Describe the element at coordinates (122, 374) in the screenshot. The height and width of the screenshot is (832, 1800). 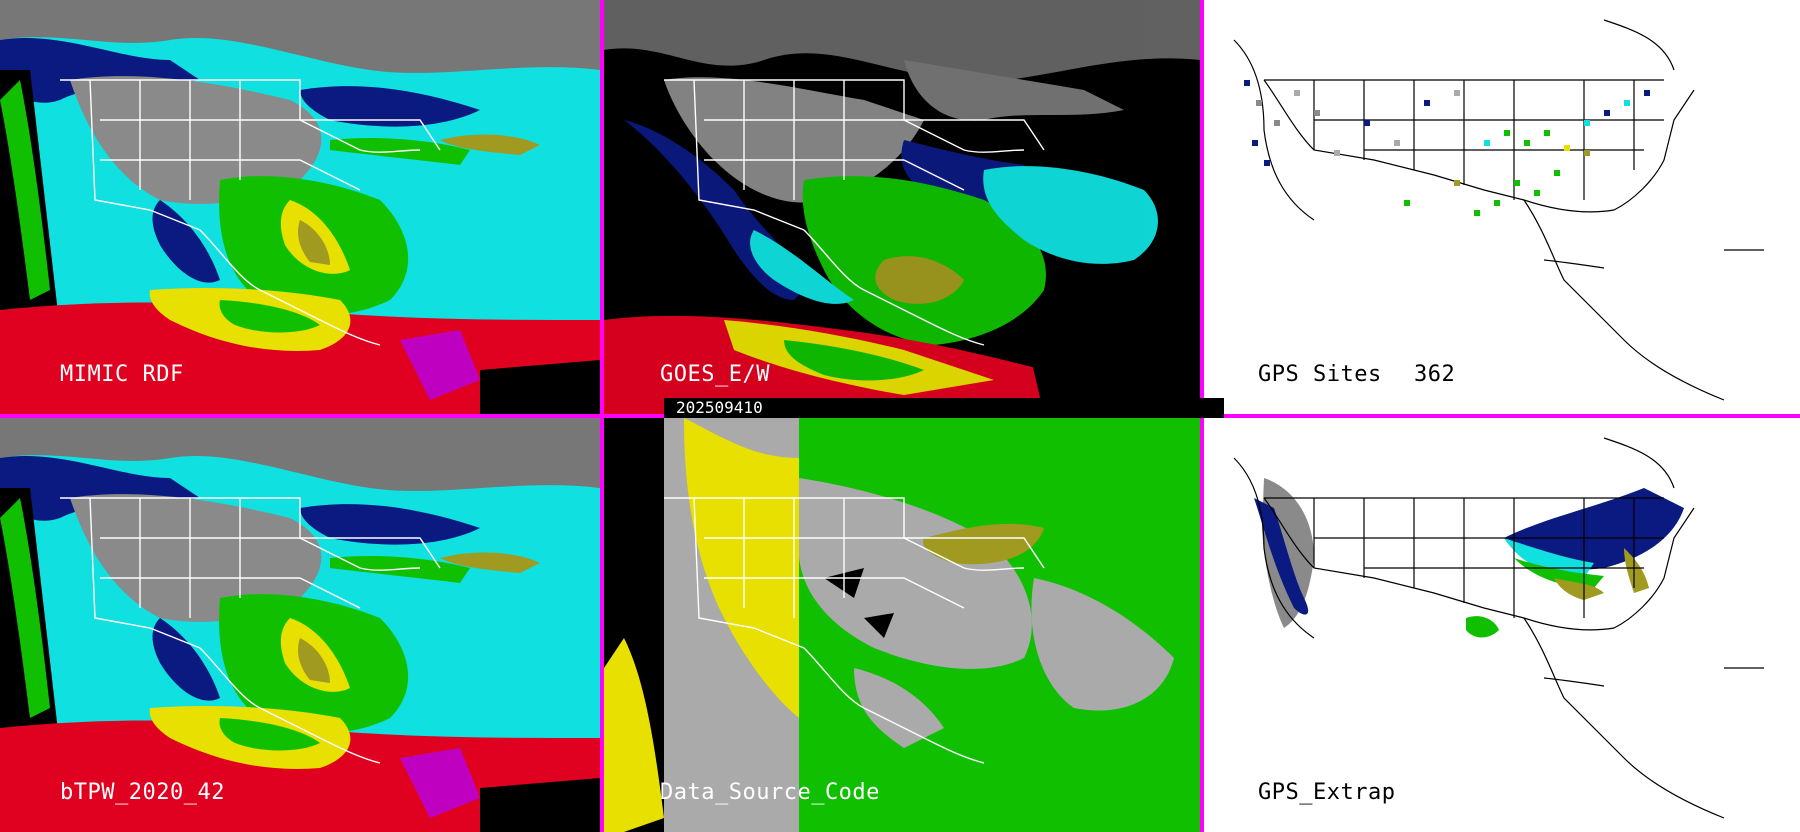
I see `panel-label: MIMIC RDF` at that location.